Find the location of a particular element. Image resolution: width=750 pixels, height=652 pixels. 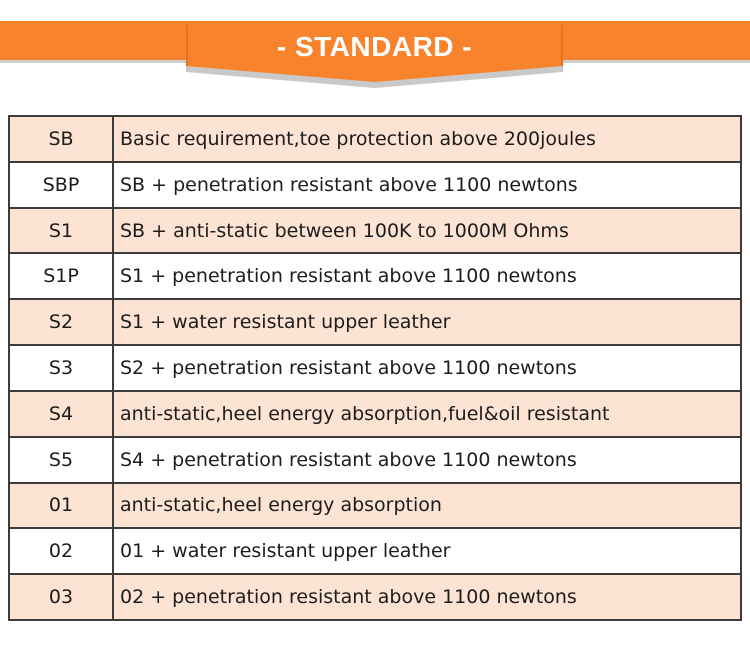

standard-code-cell: S1P is located at coordinates (61, 276).